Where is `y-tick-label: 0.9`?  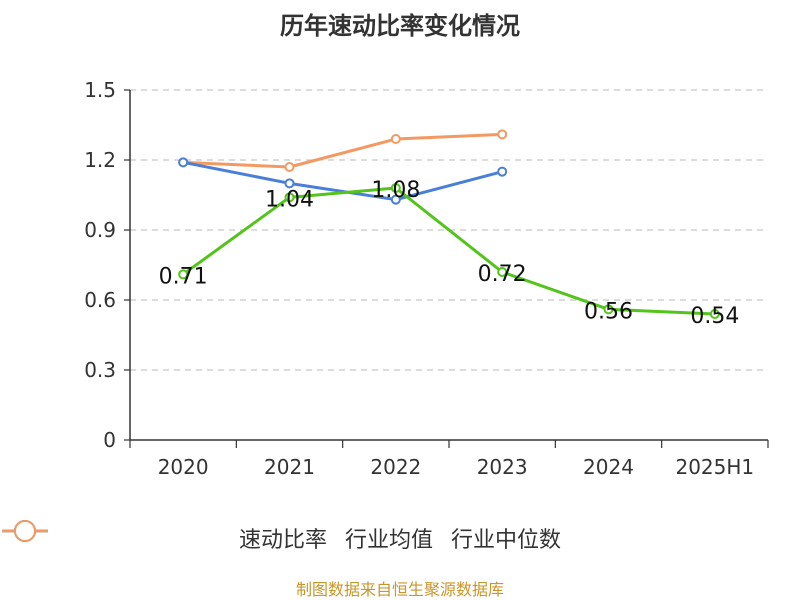 y-tick-label: 0.9 is located at coordinates (100, 230).